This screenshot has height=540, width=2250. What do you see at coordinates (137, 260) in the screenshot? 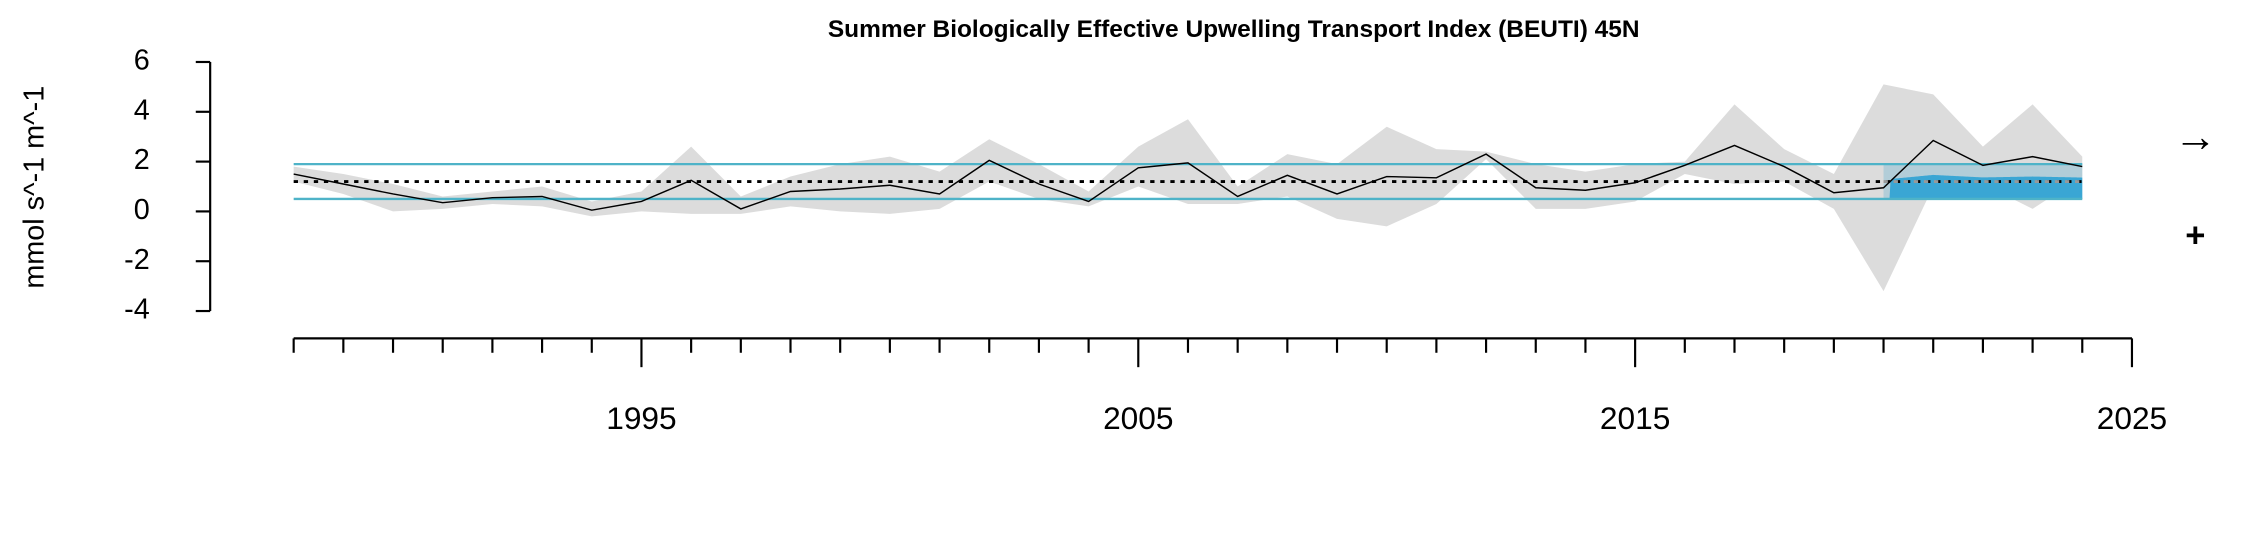
I see `y-tick-label: -2` at bounding box center [137, 260].